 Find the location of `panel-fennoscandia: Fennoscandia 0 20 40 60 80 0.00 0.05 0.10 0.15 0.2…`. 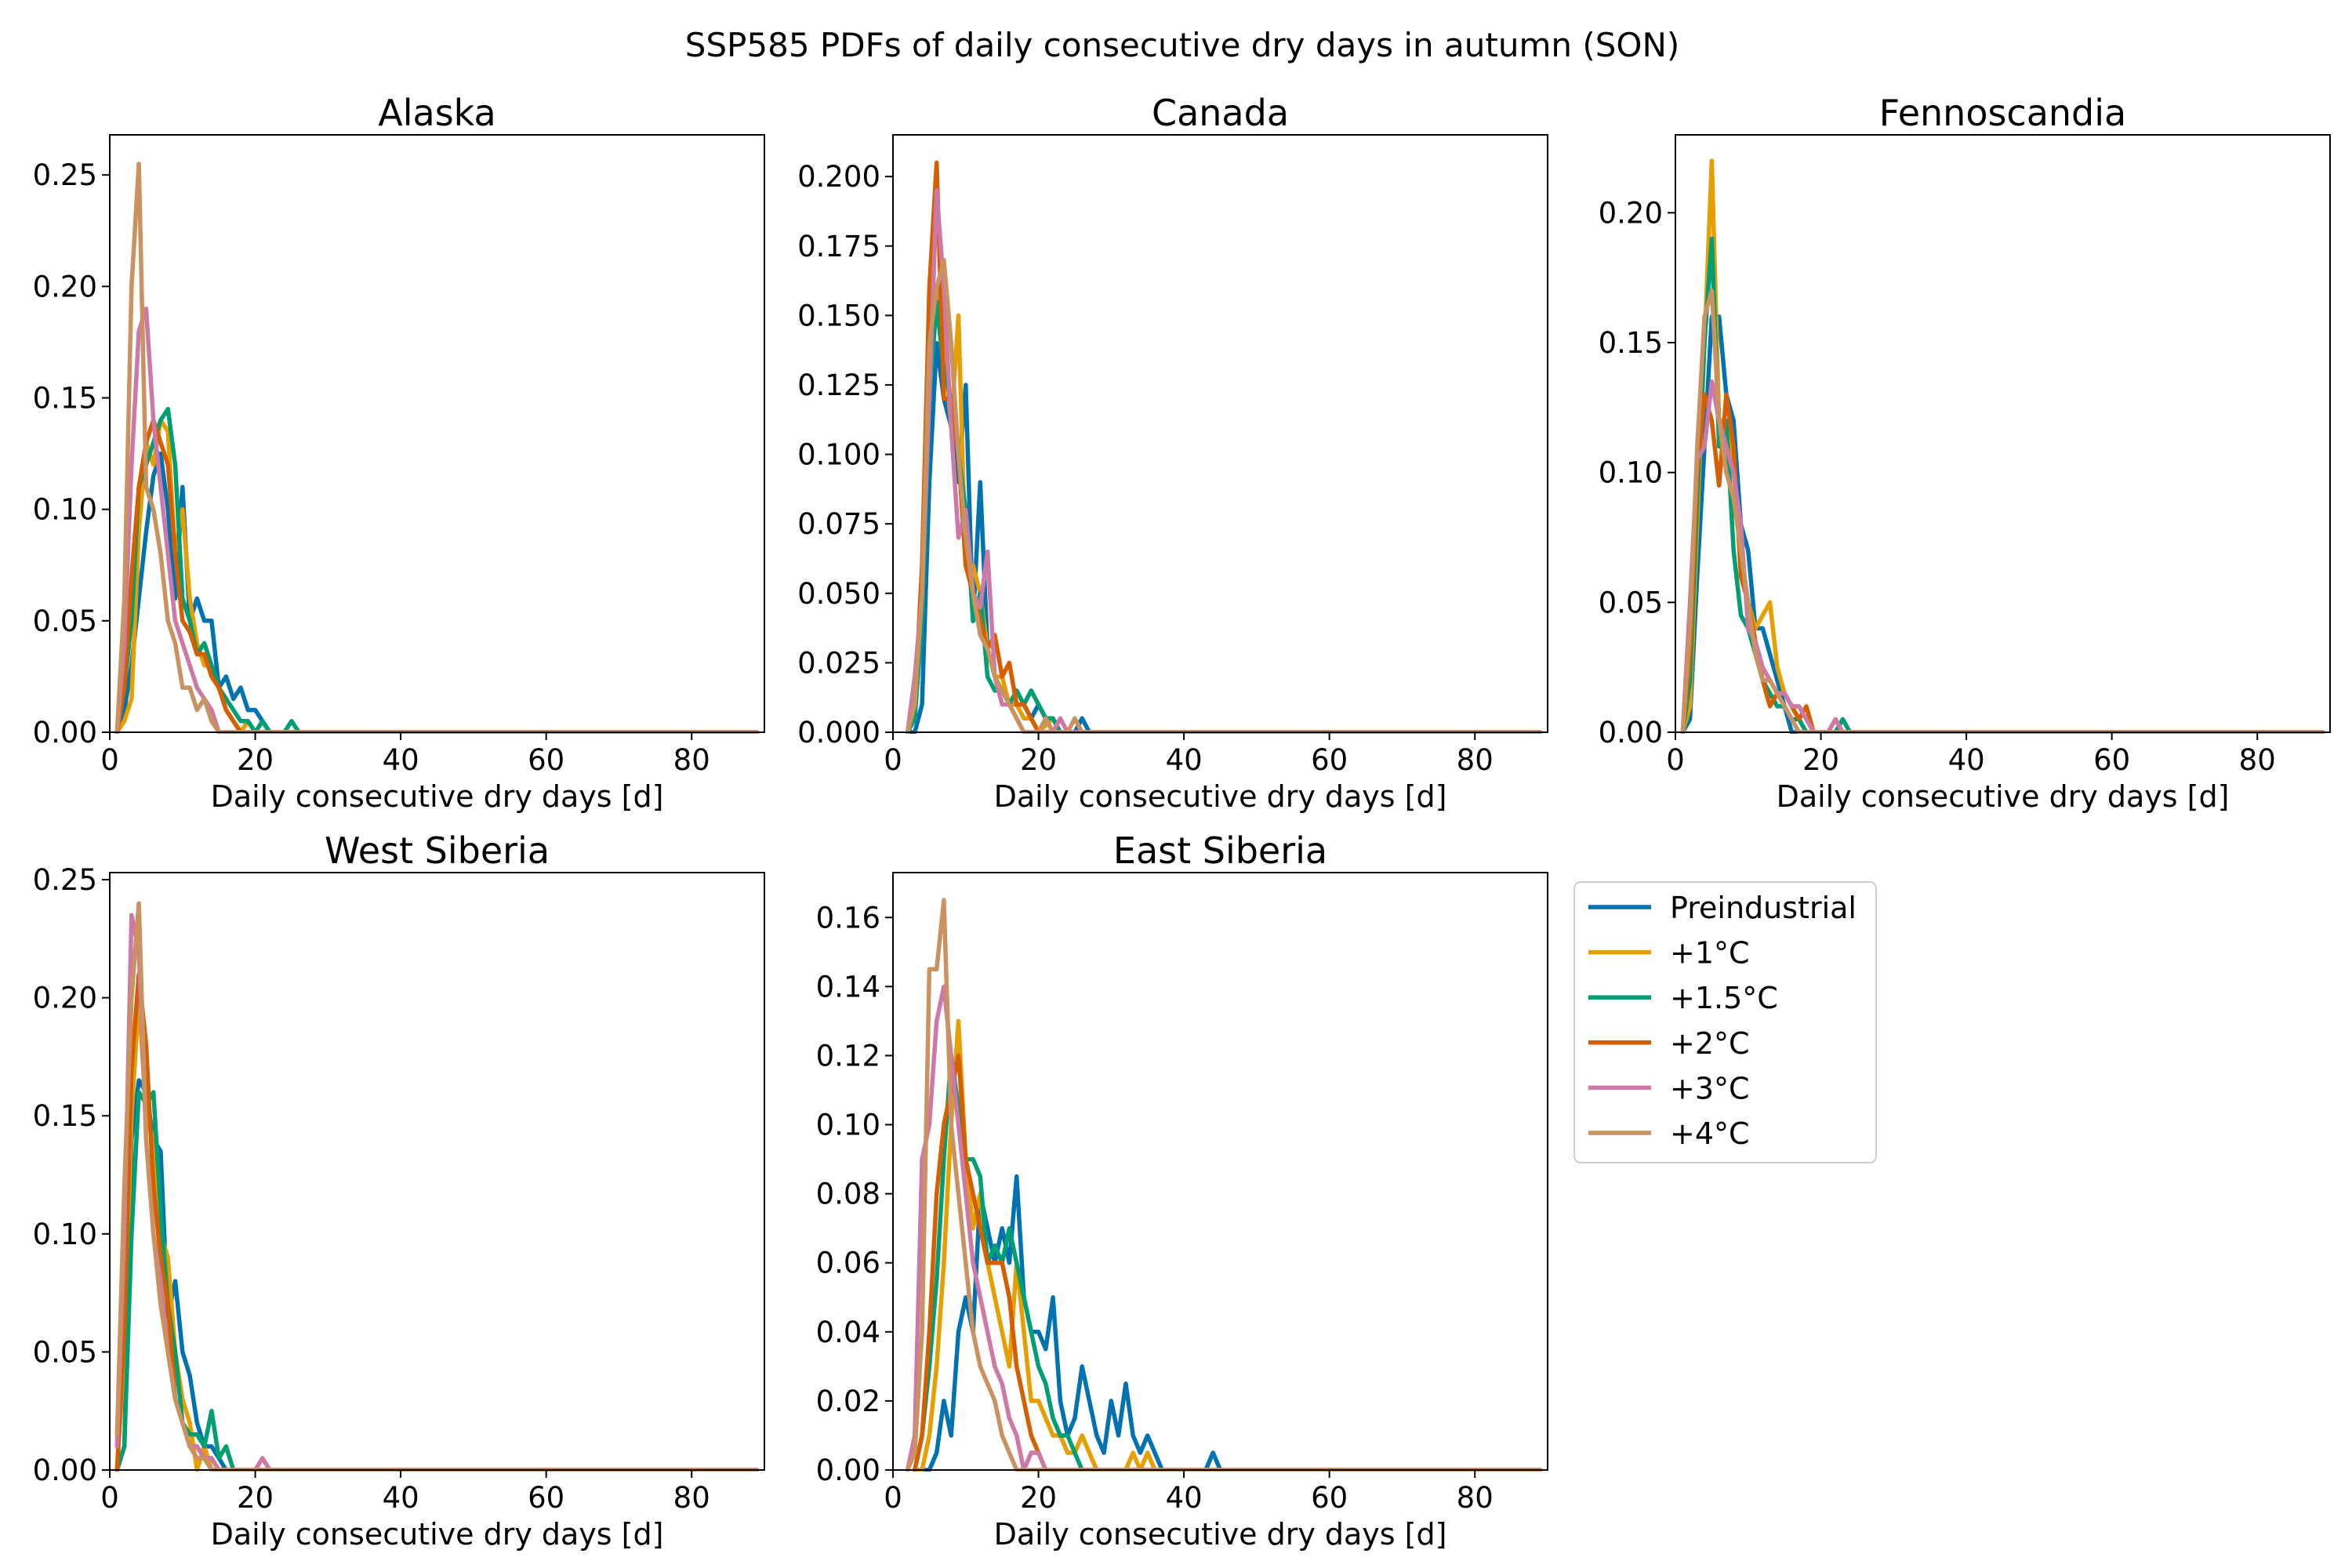

panel-fennoscandia: Fennoscandia 0 20 40 60 80 0.00 0.05 0.10 0.15 0.2… is located at coordinates (1965, 453).